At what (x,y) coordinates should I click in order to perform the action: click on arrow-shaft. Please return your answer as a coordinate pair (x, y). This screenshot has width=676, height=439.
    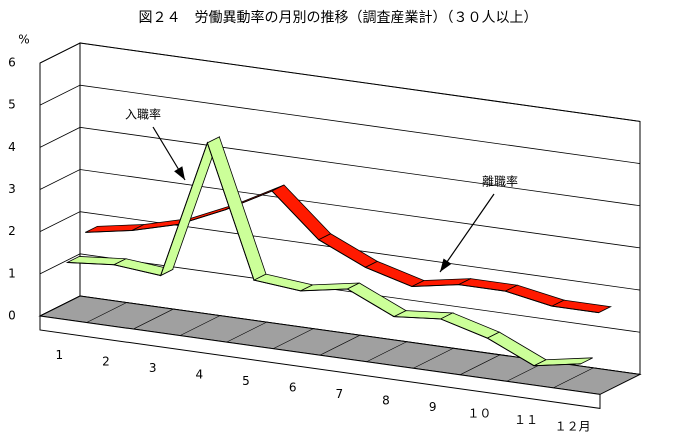
    Looking at the image, I should click on (467, 233).